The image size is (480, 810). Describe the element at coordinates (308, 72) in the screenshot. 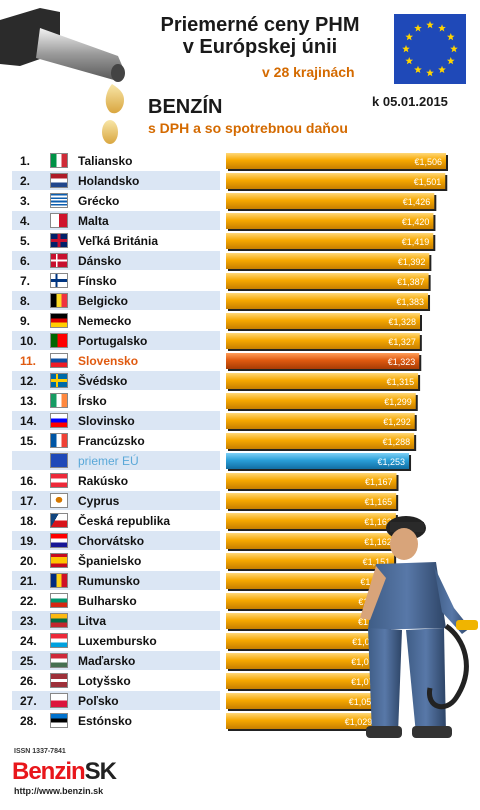

I see `countries-note: v 28 krajinách` at that location.